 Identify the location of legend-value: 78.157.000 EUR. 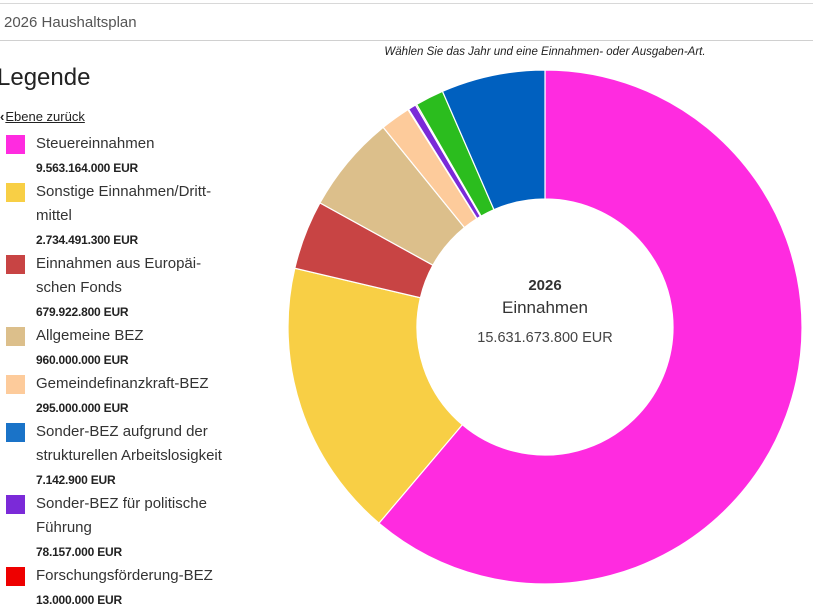
(79, 552).